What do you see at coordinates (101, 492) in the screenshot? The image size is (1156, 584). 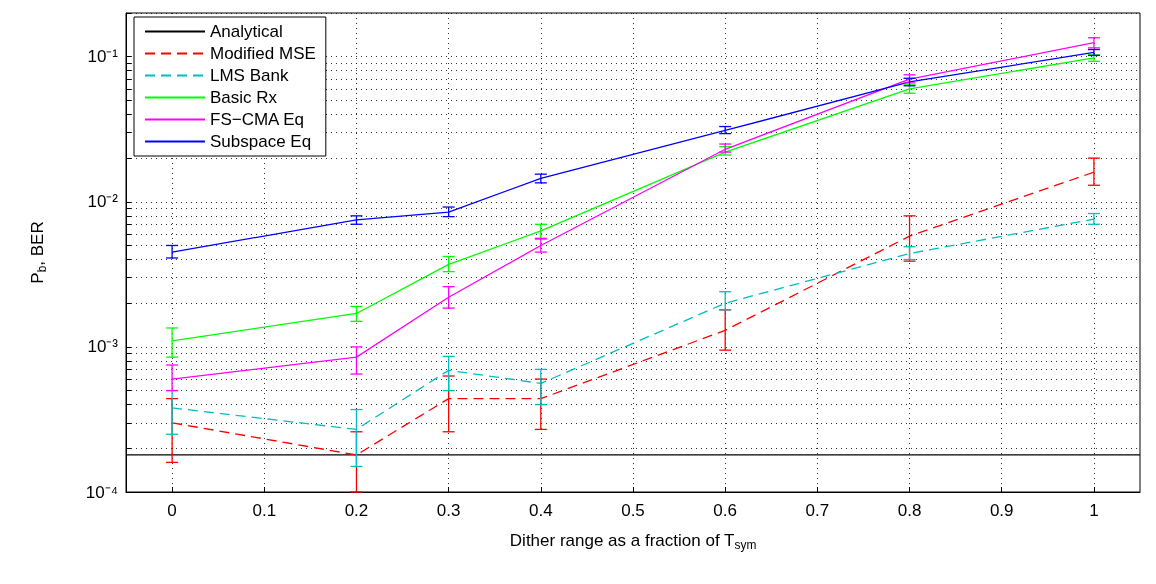 I see `y-tick-label: 10⁻⁴` at bounding box center [101, 492].